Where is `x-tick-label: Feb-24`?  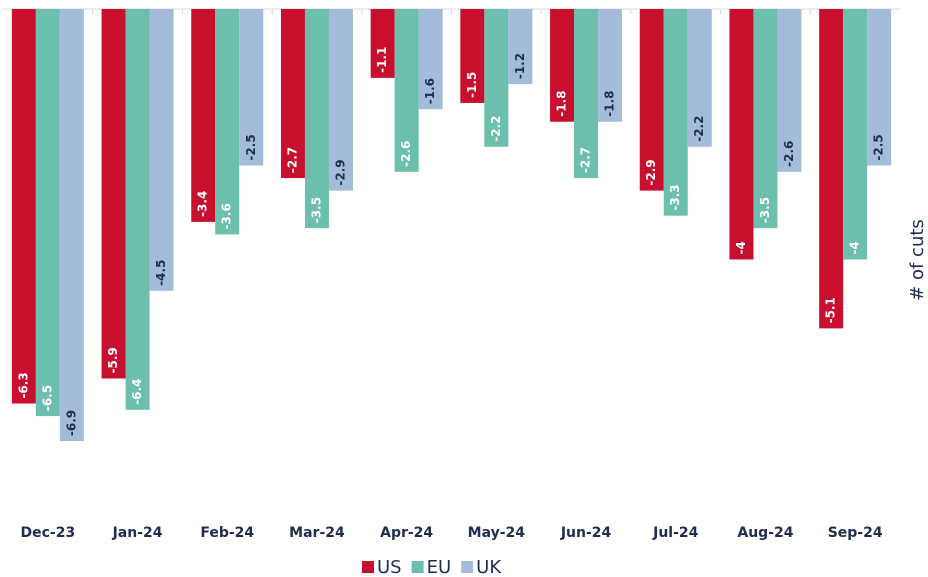
x-tick-label: Feb-24 is located at coordinates (227, 533).